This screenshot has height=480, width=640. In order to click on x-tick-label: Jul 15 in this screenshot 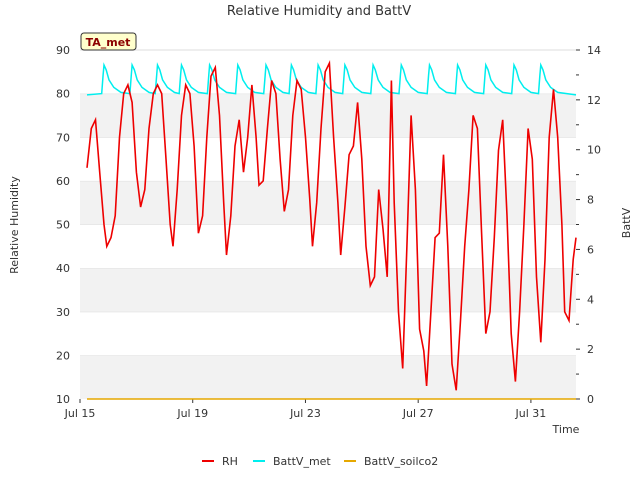, I will do `click(80, 413)`.